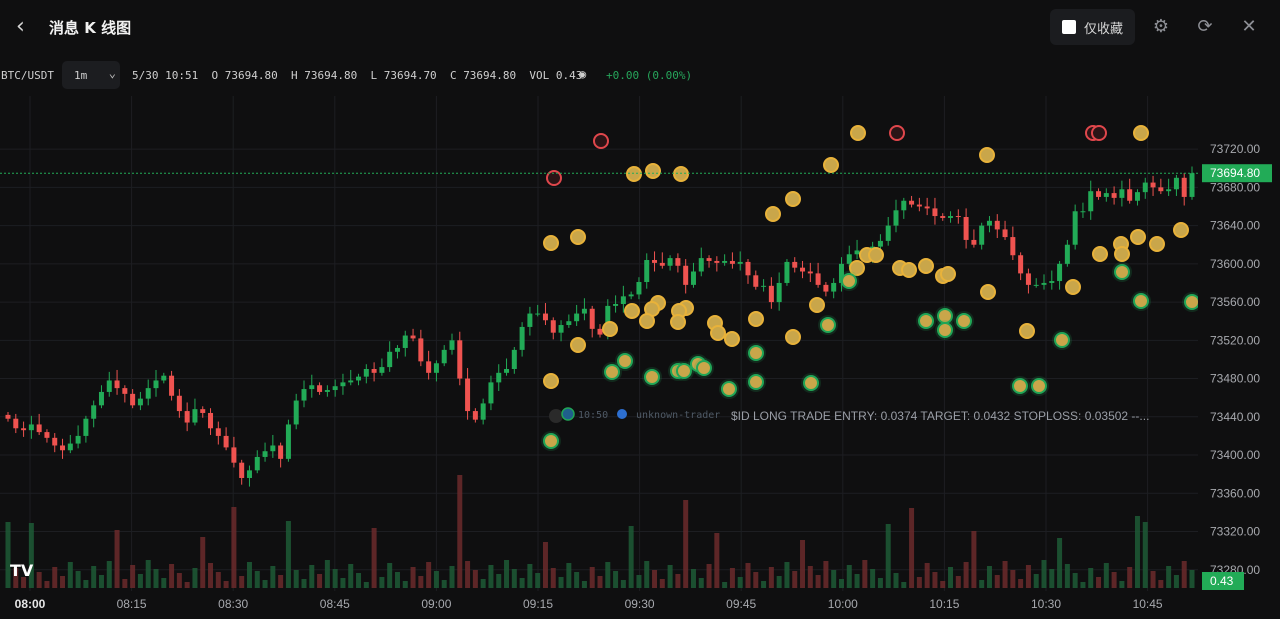  I want to click on eye-icon: ◉, so click(583, 74).